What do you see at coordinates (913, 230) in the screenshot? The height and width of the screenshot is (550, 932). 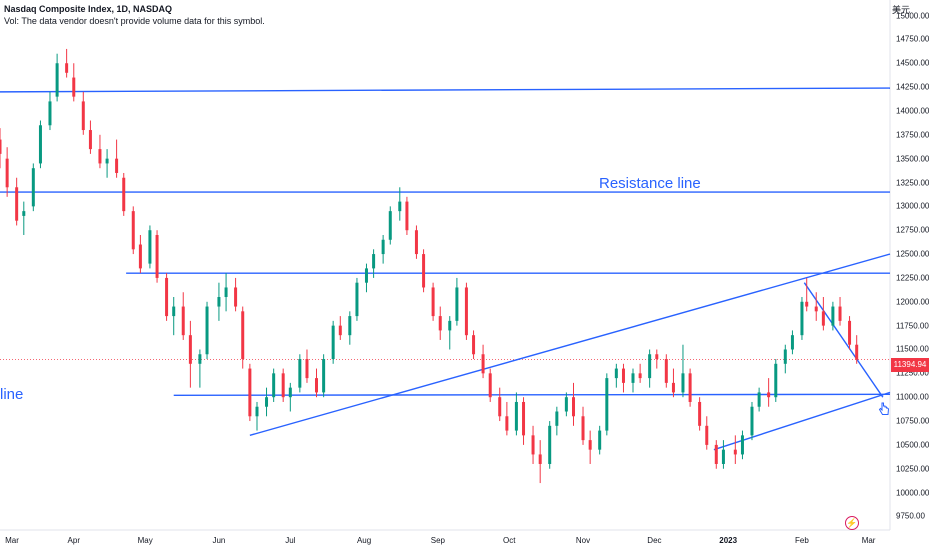 I see `y-tick-label: 12750.00` at bounding box center [913, 230].